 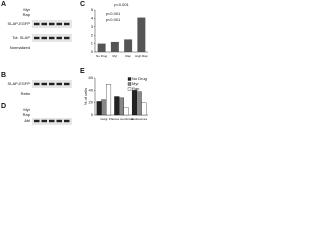 What do you see at coordinates (85, 96) in the screenshot?
I see `y-axis-label: % of cells` at bounding box center [85, 96].